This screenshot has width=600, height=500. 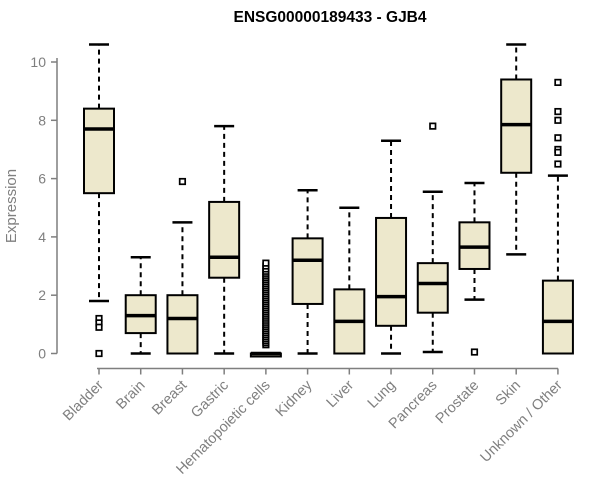 I want to click on box-pancreas, so click(x=432, y=238).